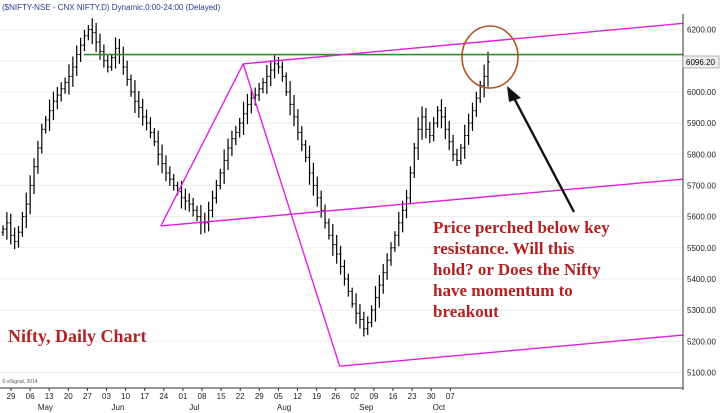 This screenshot has width=720, height=413. What do you see at coordinates (373, 396) in the screenshot?
I see `date-tick-19: 09` at bounding box center [373, 396].